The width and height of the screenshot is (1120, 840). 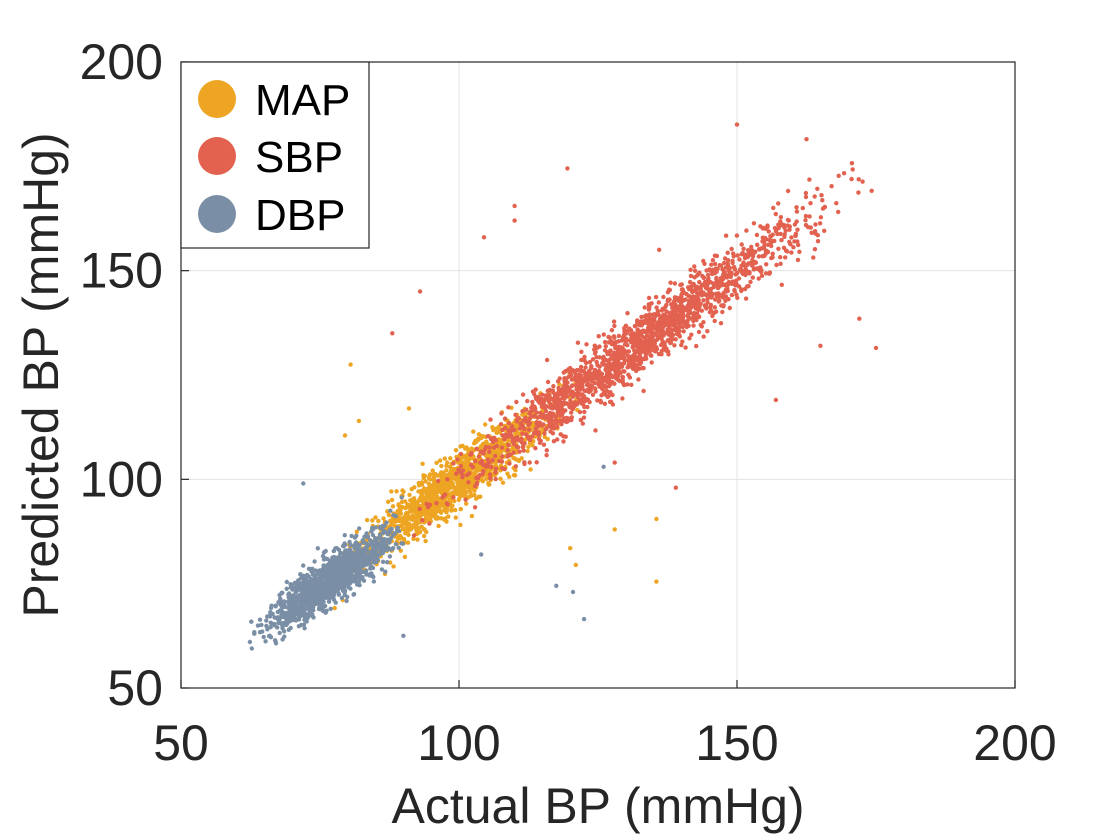 What do you see at coordinates (217, 99) in the screenshot?
I see `legend-marker-map` at bounding box center [217, 99].